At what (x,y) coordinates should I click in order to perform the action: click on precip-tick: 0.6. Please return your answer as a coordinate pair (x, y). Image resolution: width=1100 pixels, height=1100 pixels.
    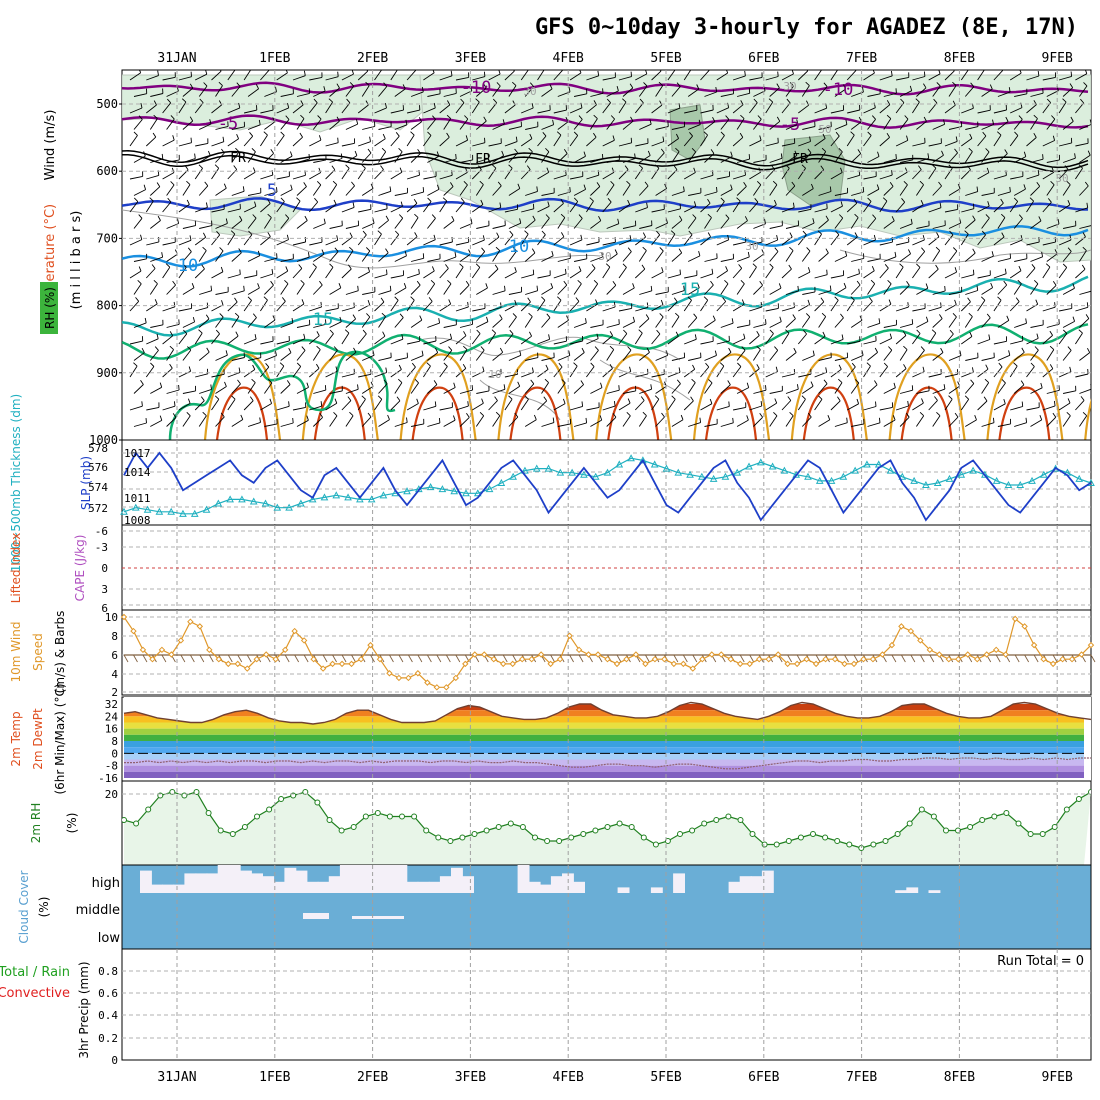
    Looking at the image, I should click on (108, 993).